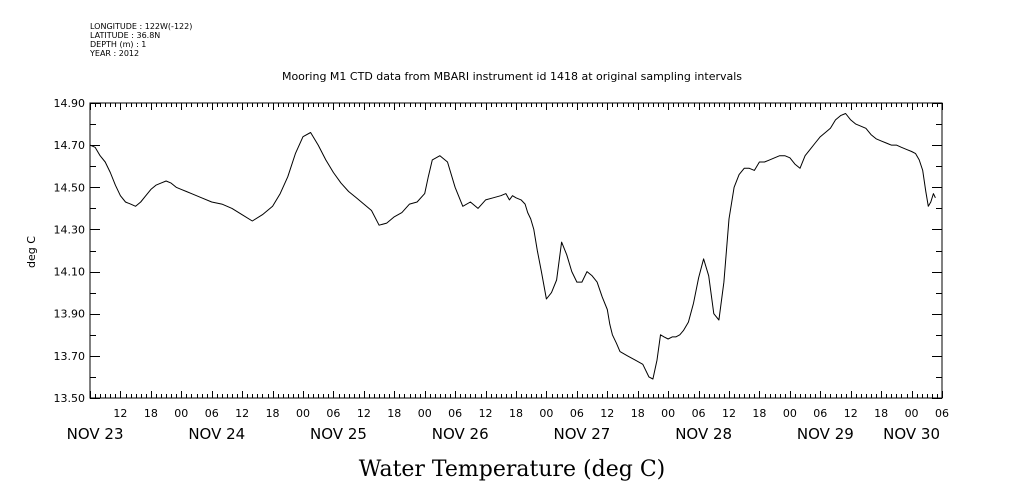 This screenshot has height=504, width=1009. I want to click on y-tick-label: 13.70, so click(70, 356).